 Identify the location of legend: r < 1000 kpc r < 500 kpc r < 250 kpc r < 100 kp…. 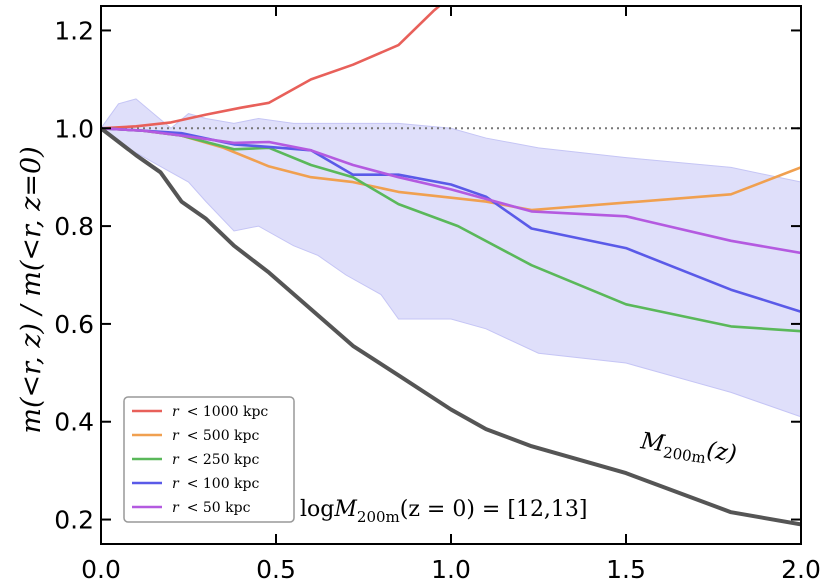
(209, 459).